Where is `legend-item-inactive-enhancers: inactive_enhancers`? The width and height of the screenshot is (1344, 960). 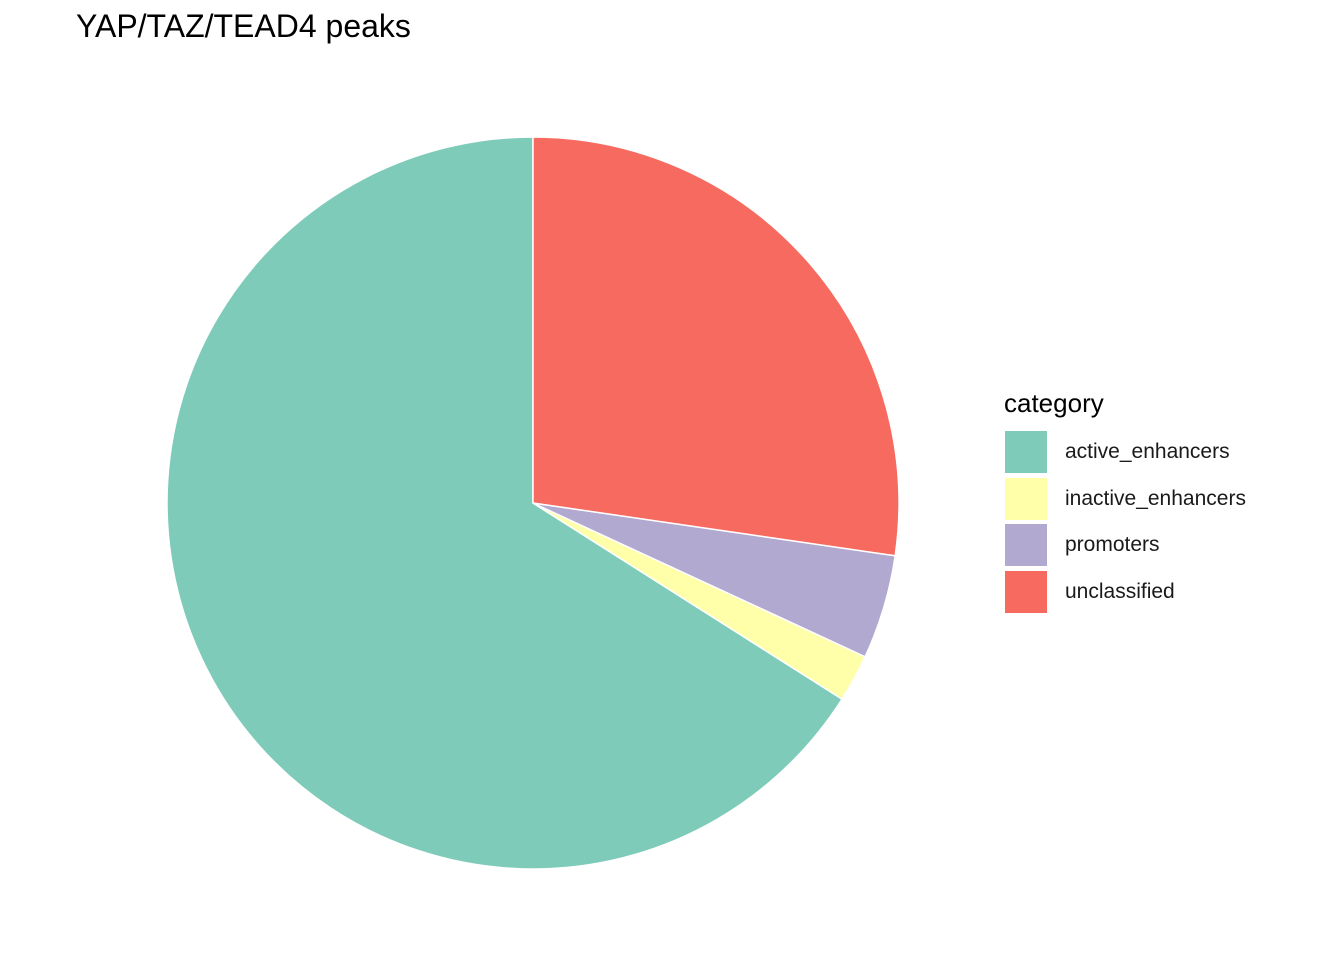 legend-item-inactive-enhancers: inactive_enhancers is located at coordinates (1125, 499).